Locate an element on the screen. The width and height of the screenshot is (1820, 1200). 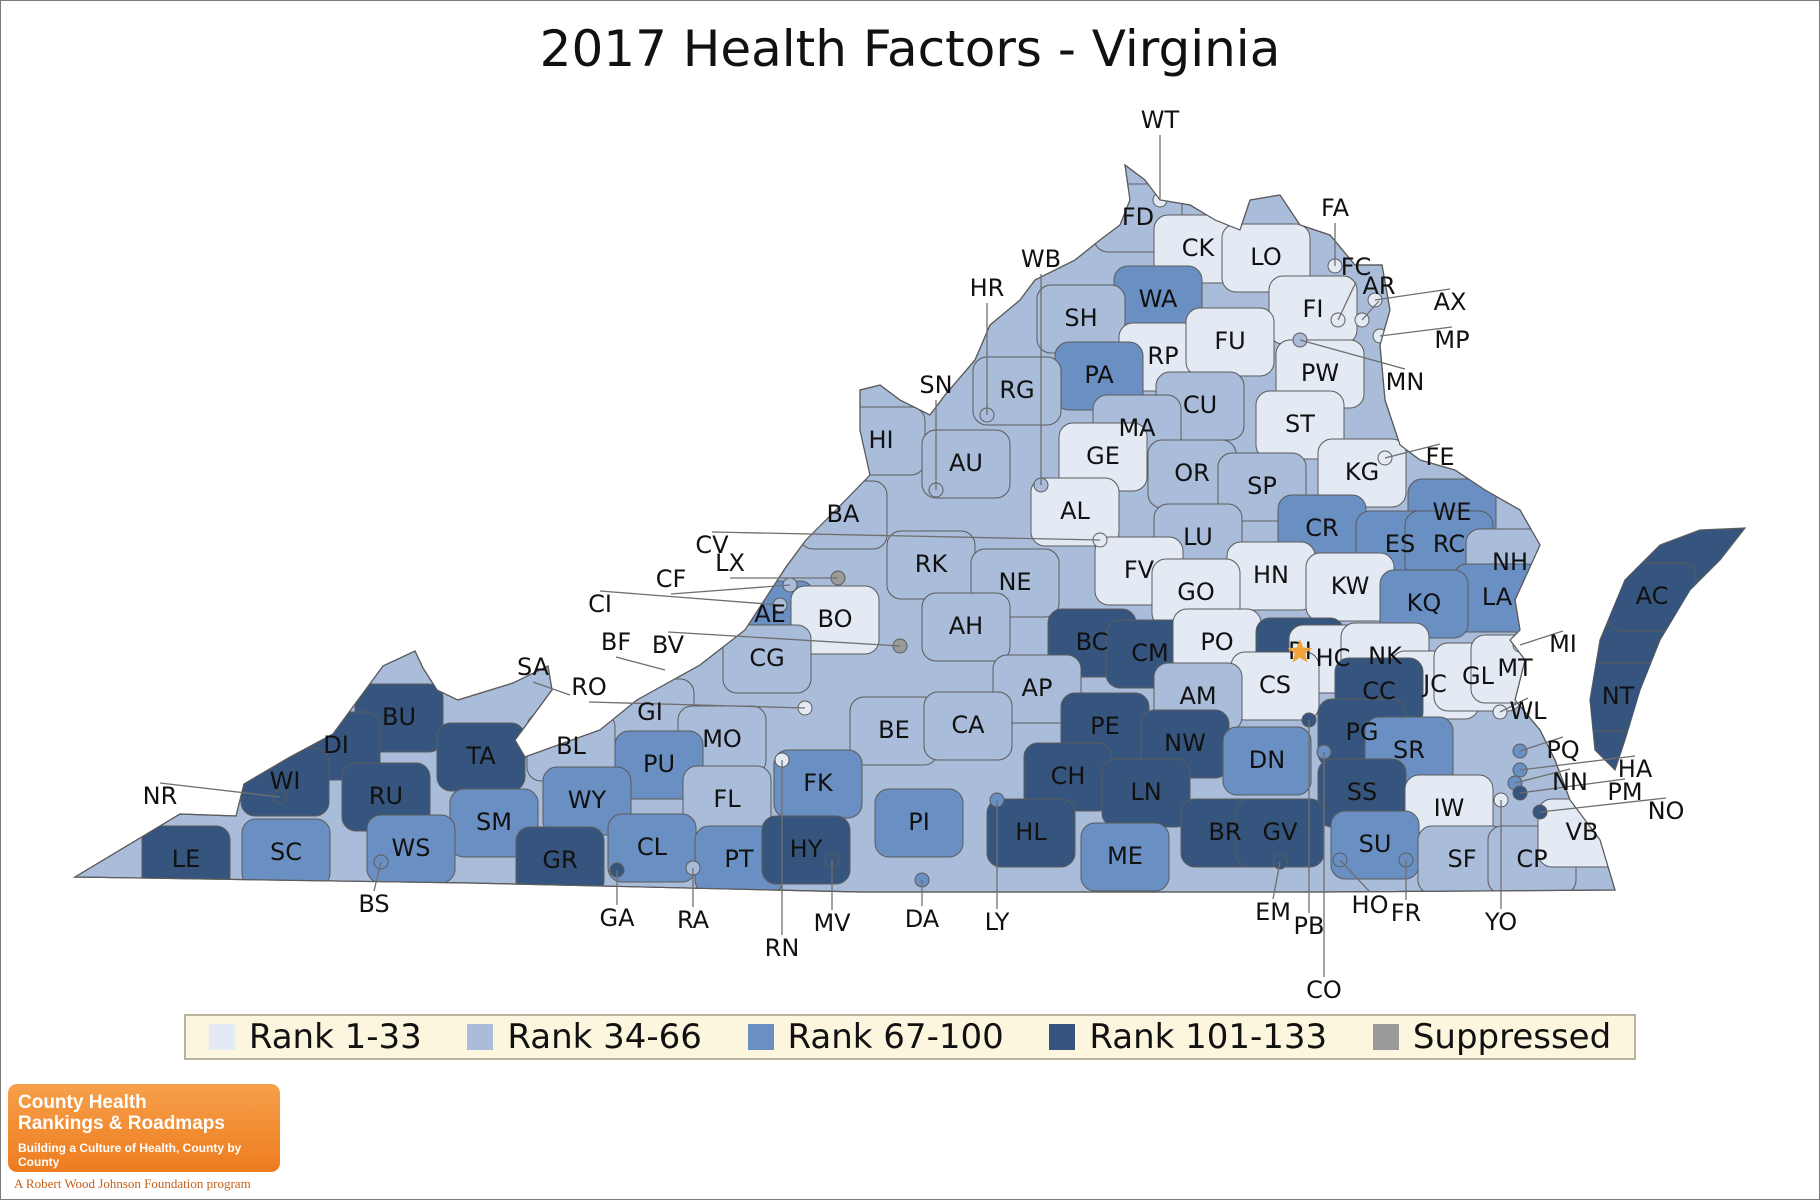
county-region-pu is located at coordinates (659, 765).